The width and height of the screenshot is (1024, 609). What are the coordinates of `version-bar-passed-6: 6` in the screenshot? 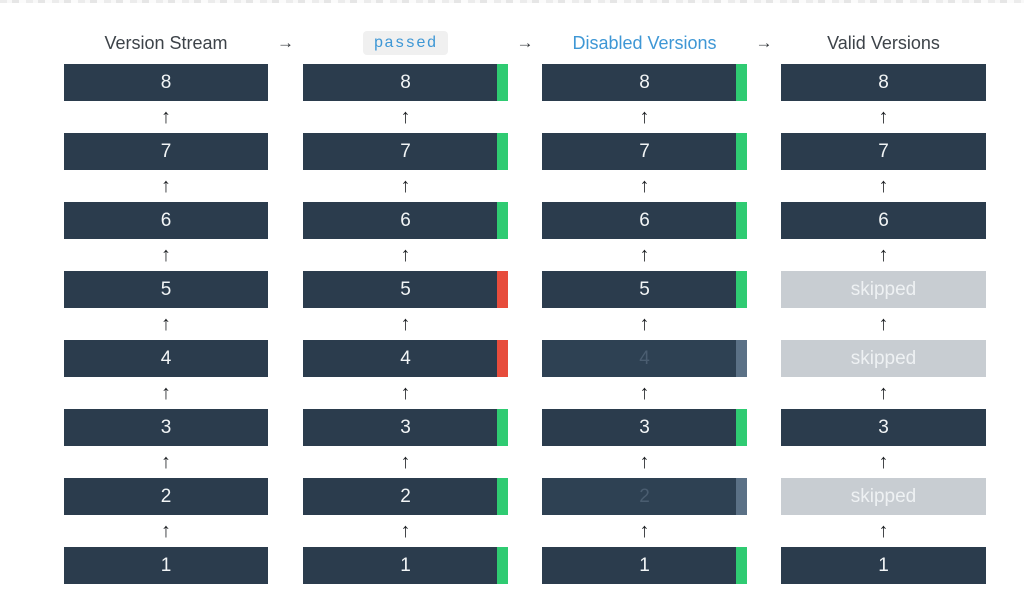 It's located at (405, 220).